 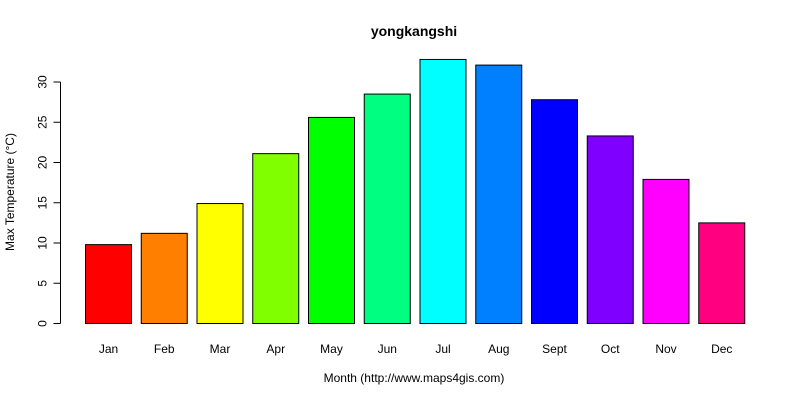 What do you see at coordinates (43, 163) in the screenshot?
I see `y-tick-label: 20` at bounding box center [43, 163].